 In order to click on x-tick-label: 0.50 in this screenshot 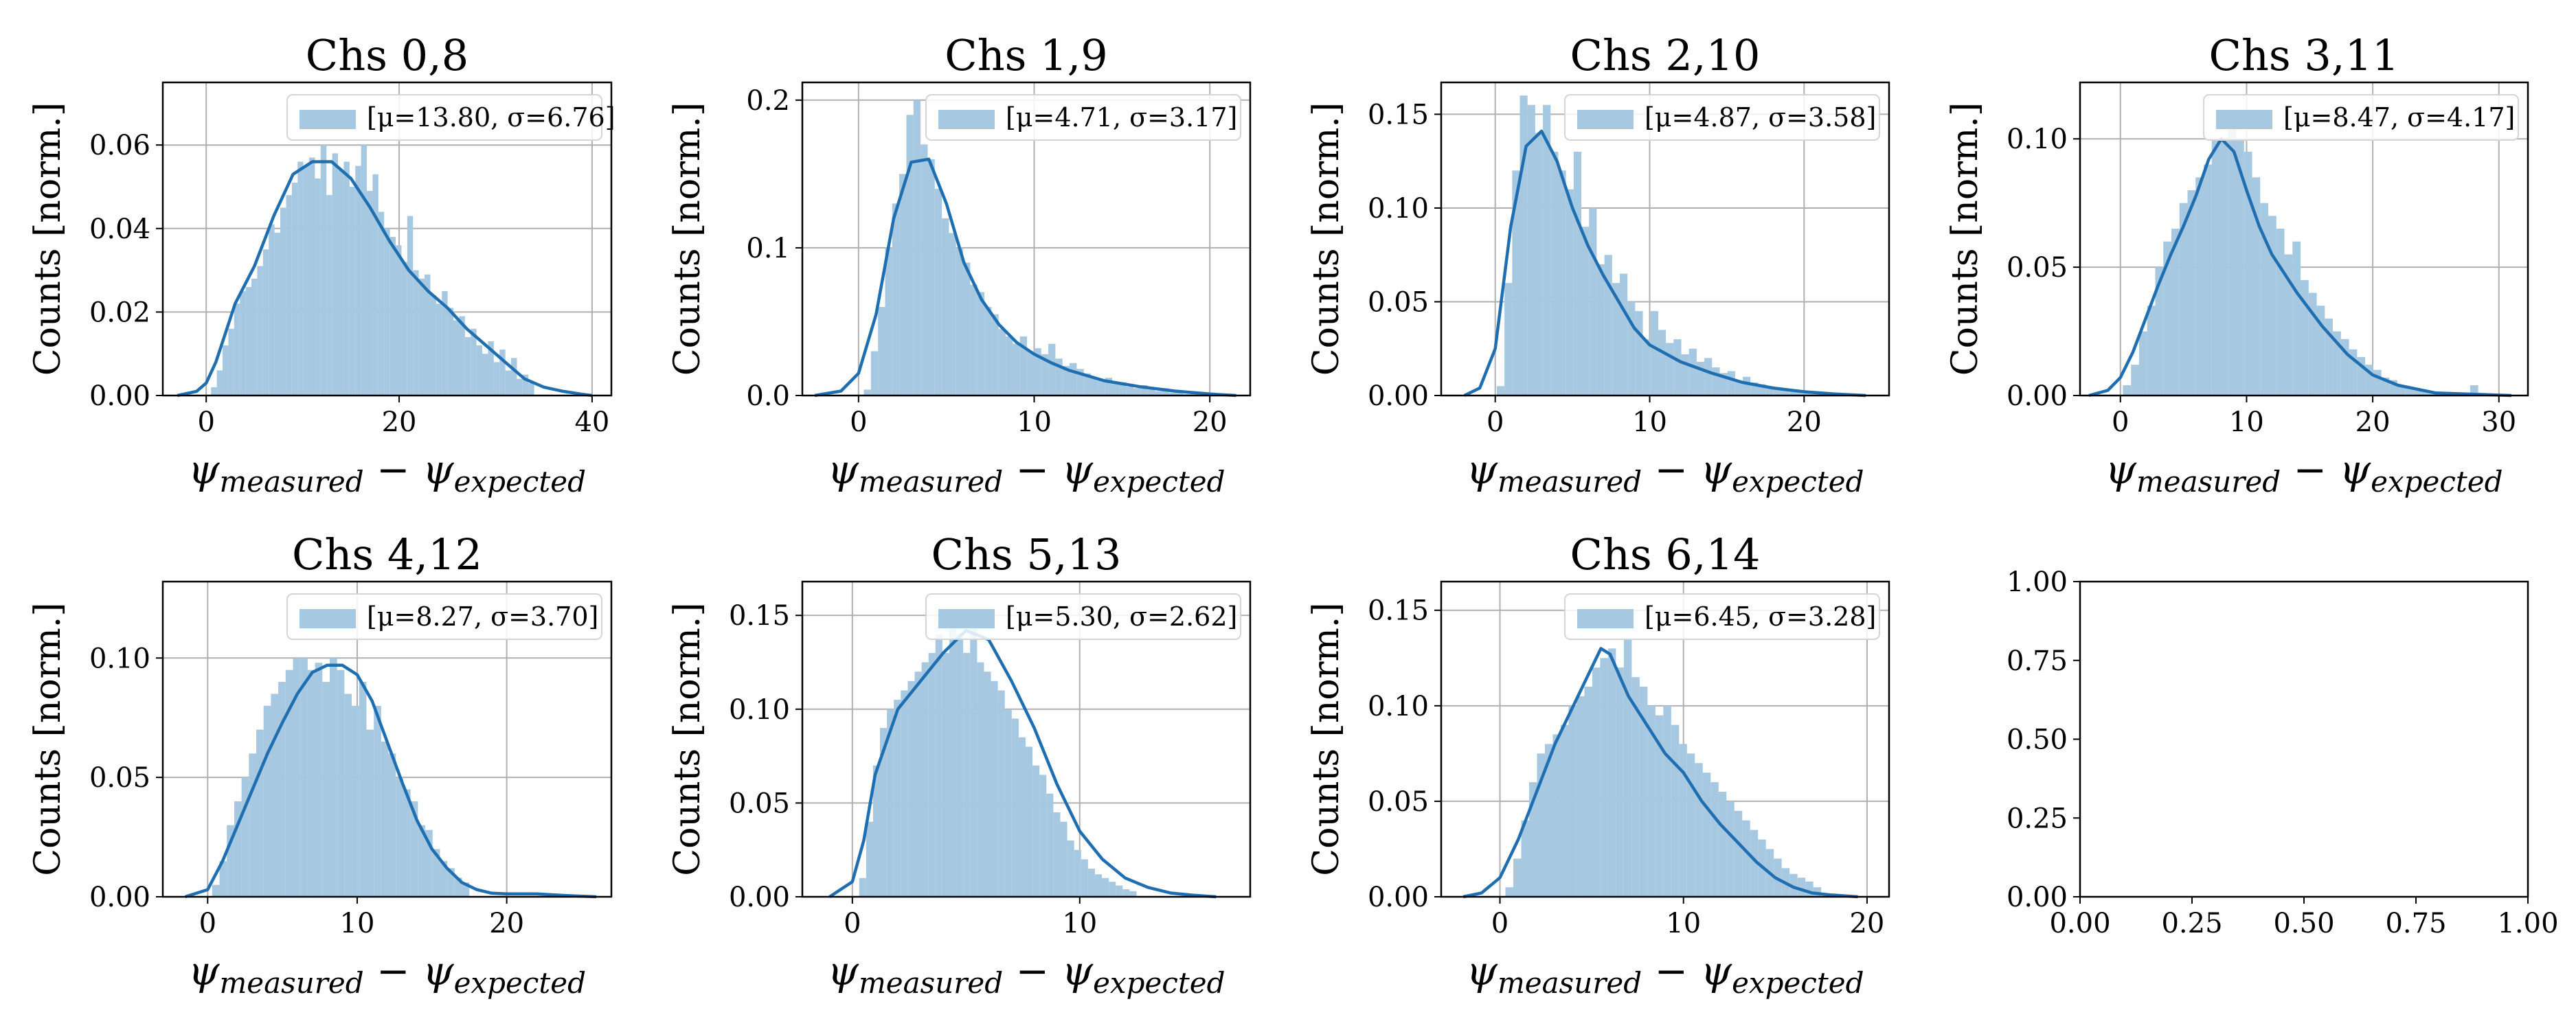, I will do `click(2303, 923)`.